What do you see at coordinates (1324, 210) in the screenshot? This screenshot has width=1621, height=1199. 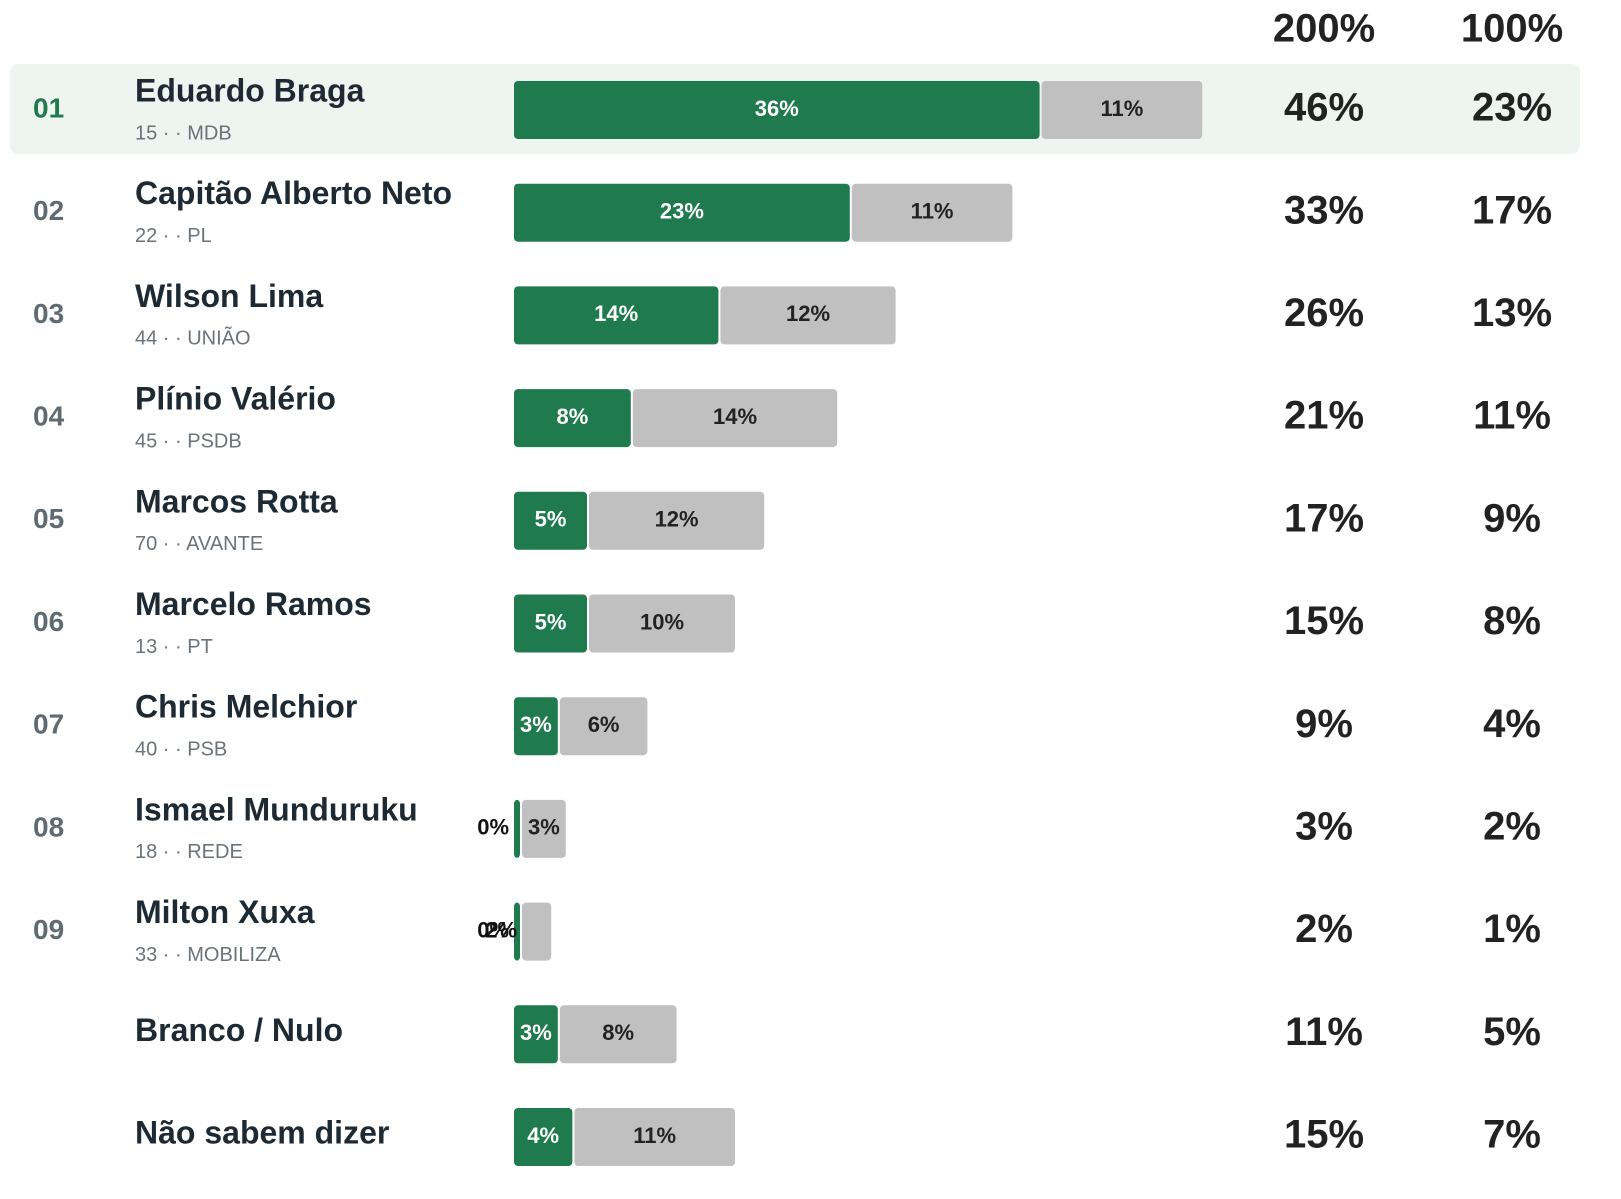 I see `total: 33%` at bounding box center [1324, 210].